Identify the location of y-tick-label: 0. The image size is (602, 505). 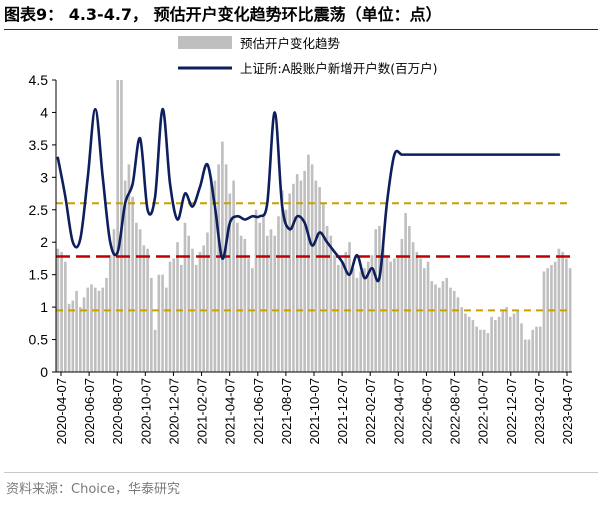
(44, 372).